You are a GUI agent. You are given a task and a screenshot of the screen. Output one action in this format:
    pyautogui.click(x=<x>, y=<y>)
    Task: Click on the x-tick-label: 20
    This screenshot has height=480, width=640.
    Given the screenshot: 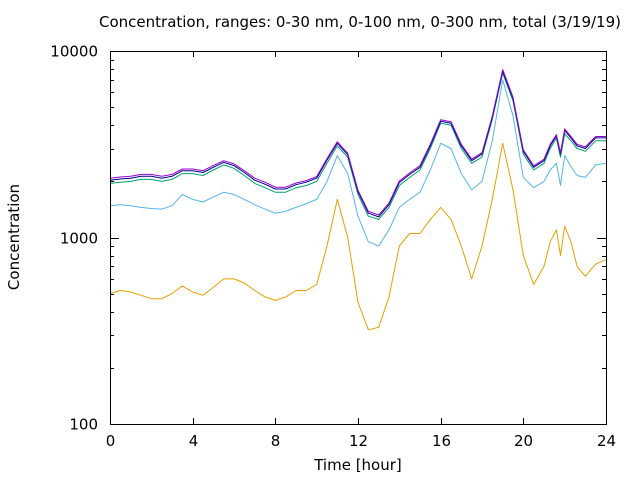 What is the action you would take?
    pyautogui.click(x=523, y=441)
    